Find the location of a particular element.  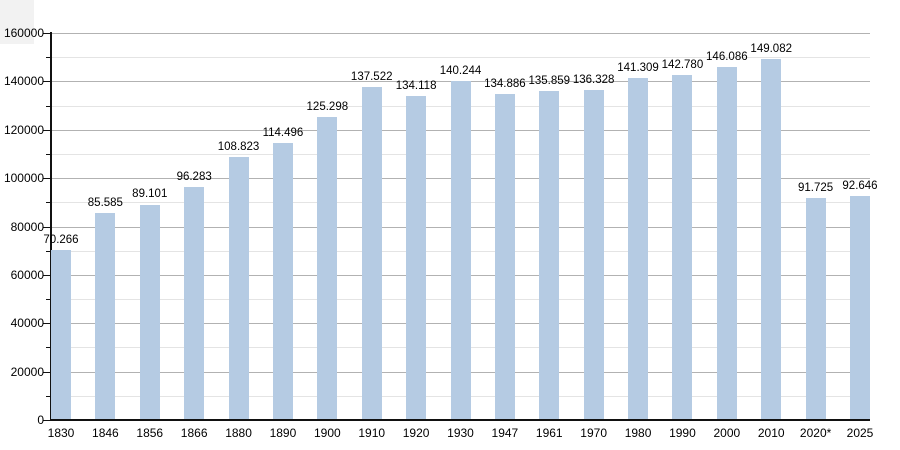

corner-artifact is located at coordinates (17, 22).